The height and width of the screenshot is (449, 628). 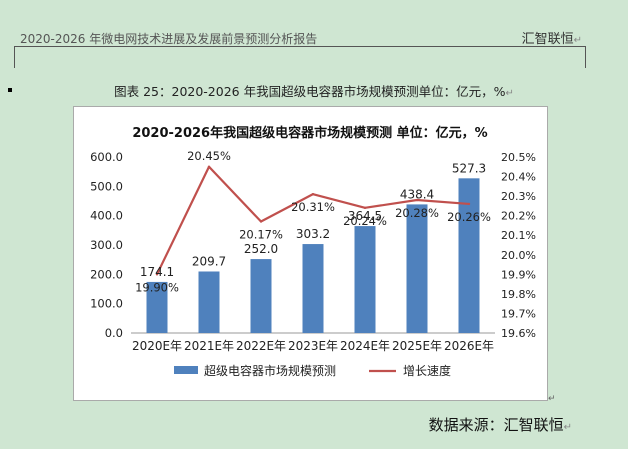 What do you see at coordinates (261, 346) in the screenshot?
I see `x-tick-label: 2022E年` at bounding box center [261, 346].